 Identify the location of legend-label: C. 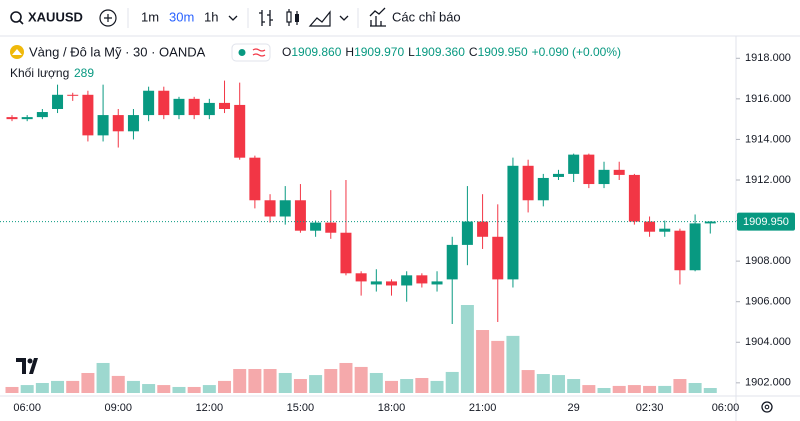
(473, 52).